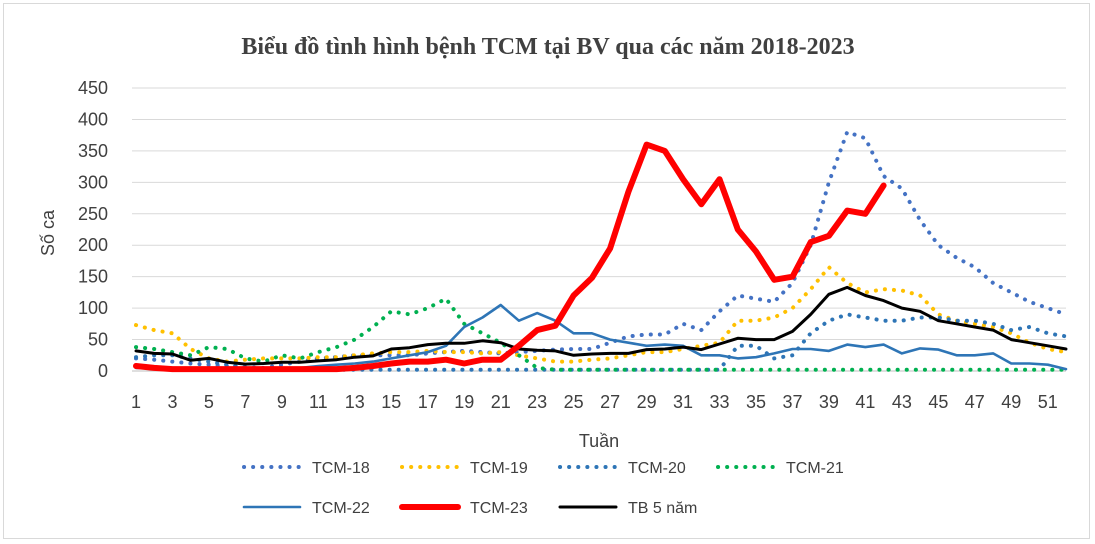 The image size is (1095, 544). What do you see at coordinates (499, 508) in the screenshot?
I see `legend-label: TCM-23` at bounding box center [499, 508].